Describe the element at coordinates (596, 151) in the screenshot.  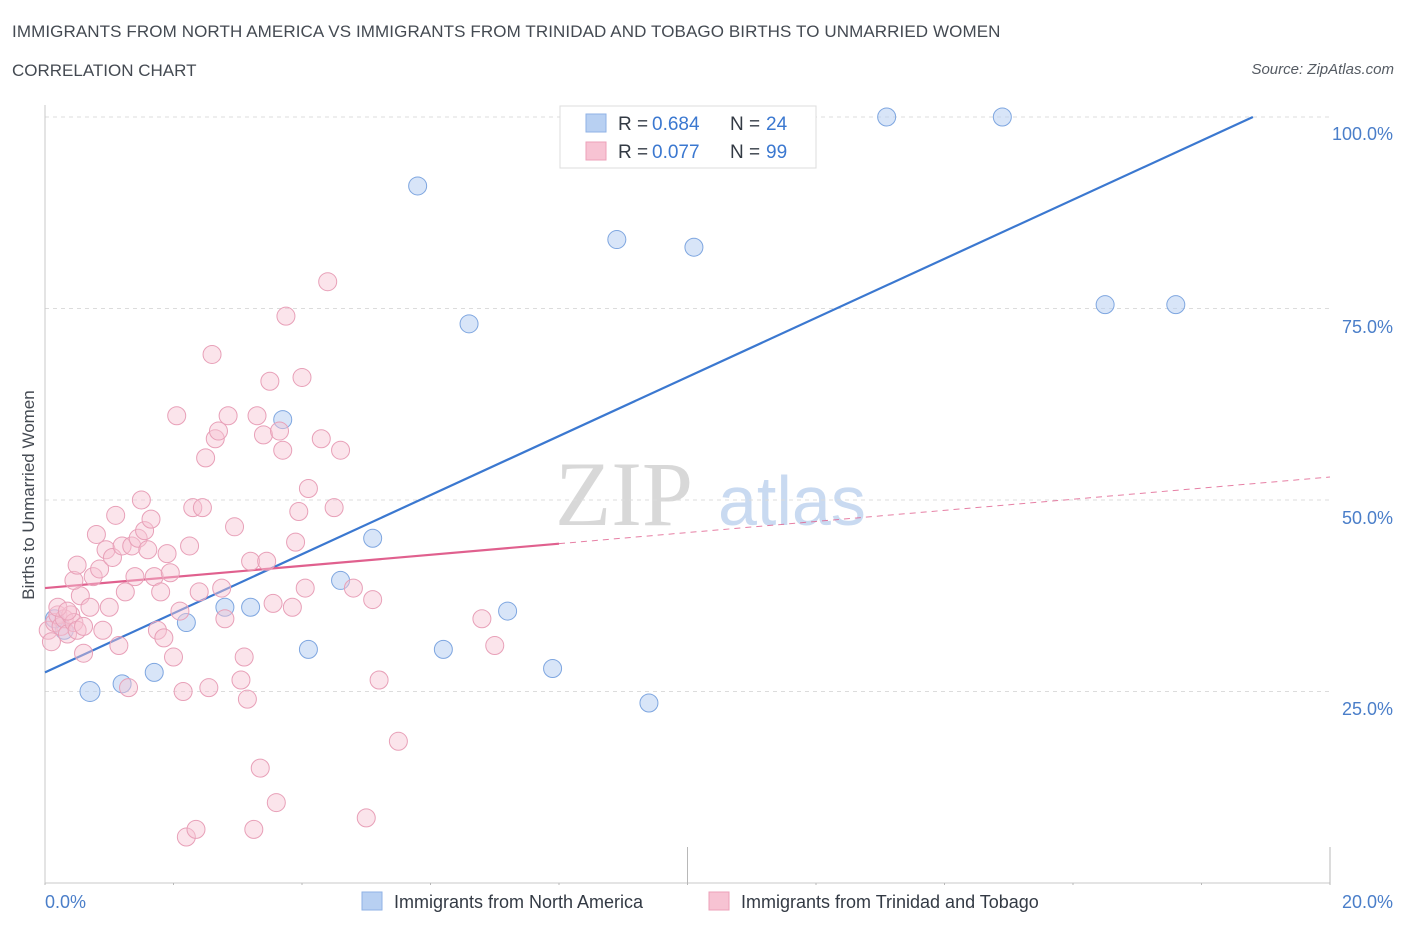
I see `legend-swatch-pink` at that location.